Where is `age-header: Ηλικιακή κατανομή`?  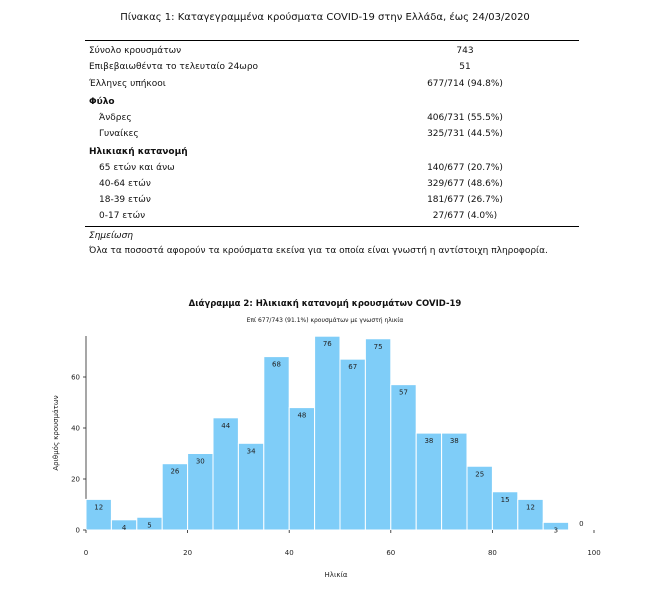
age-header: Ηλικιακή κατανομή is located at coordinates (138, 152).